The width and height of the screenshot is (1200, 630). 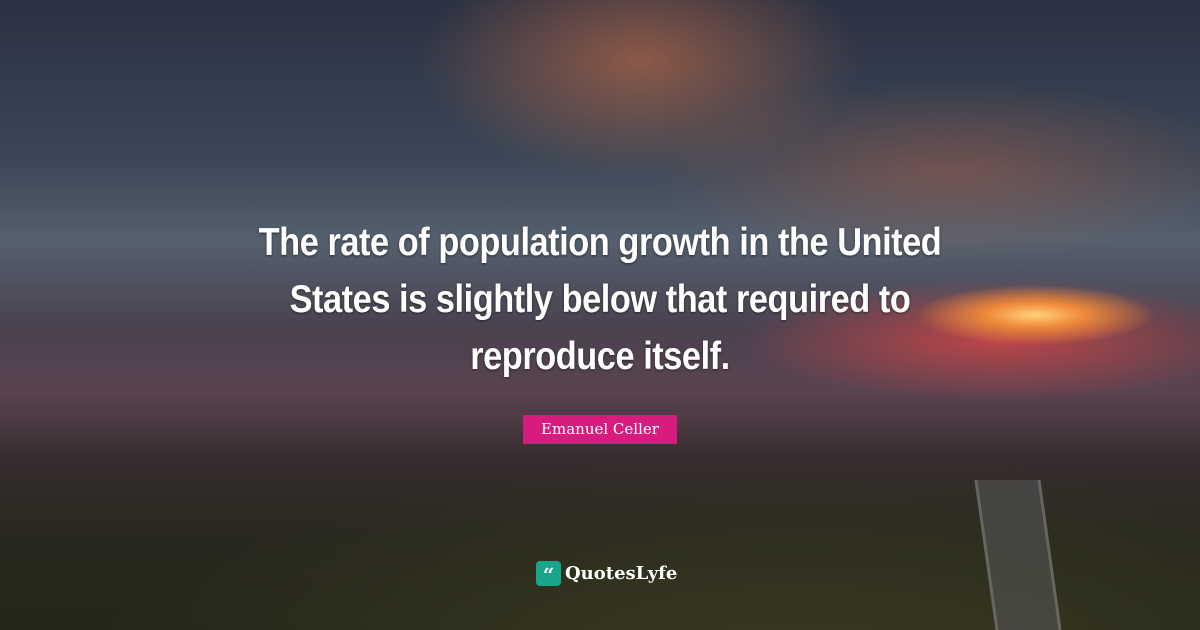 I want to click on logo-text: QuotesLyfe, so click(x=621, y=573).